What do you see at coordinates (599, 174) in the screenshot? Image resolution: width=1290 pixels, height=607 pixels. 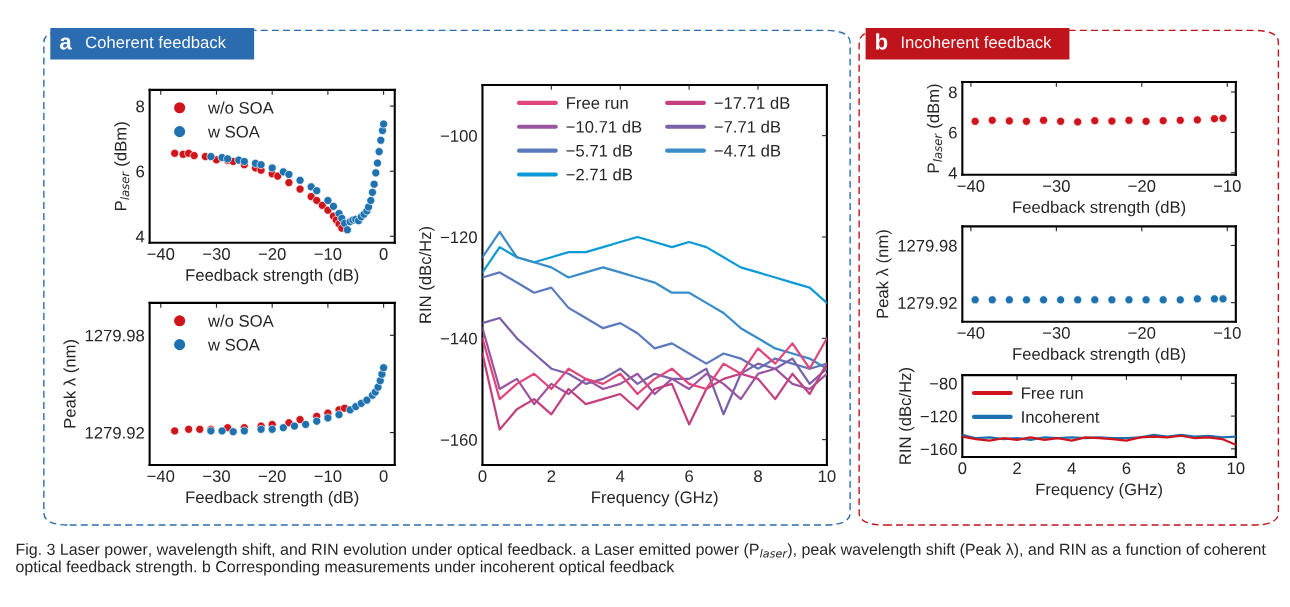 I see `legend-label: −2.71 dB` at bounding box center [599, 174].